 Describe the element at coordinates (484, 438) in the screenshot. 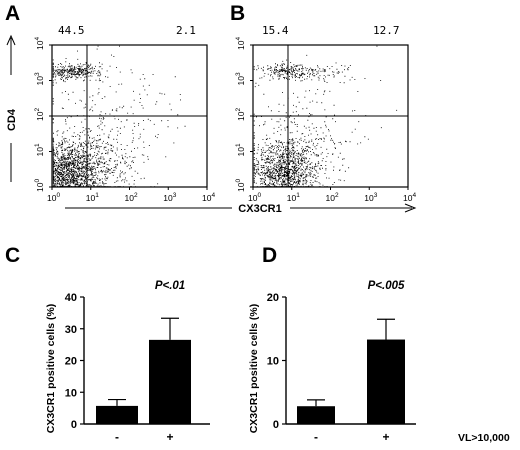

I see `vl-threshold-label: VL>10,000` at that location.